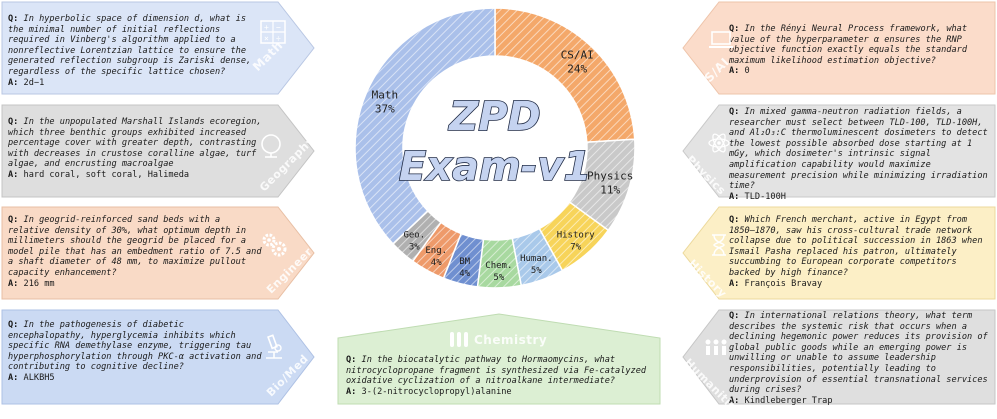 The image size is (997, 419). Describe the element at coordinates (719, 247) in the screenshot. I see `hourglass-icon` at that location.